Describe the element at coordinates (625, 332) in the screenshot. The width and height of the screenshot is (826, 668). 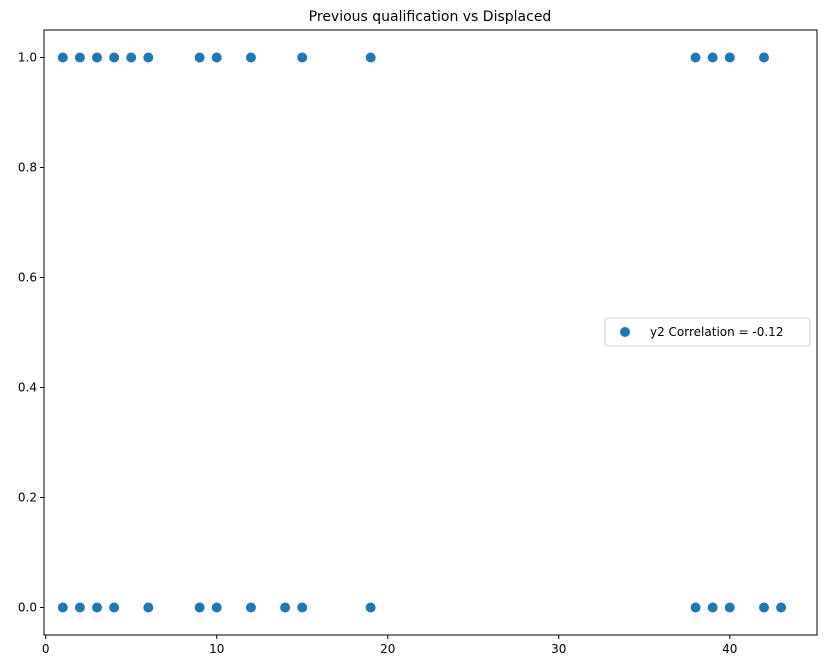
I see `legend-marker` at that location.